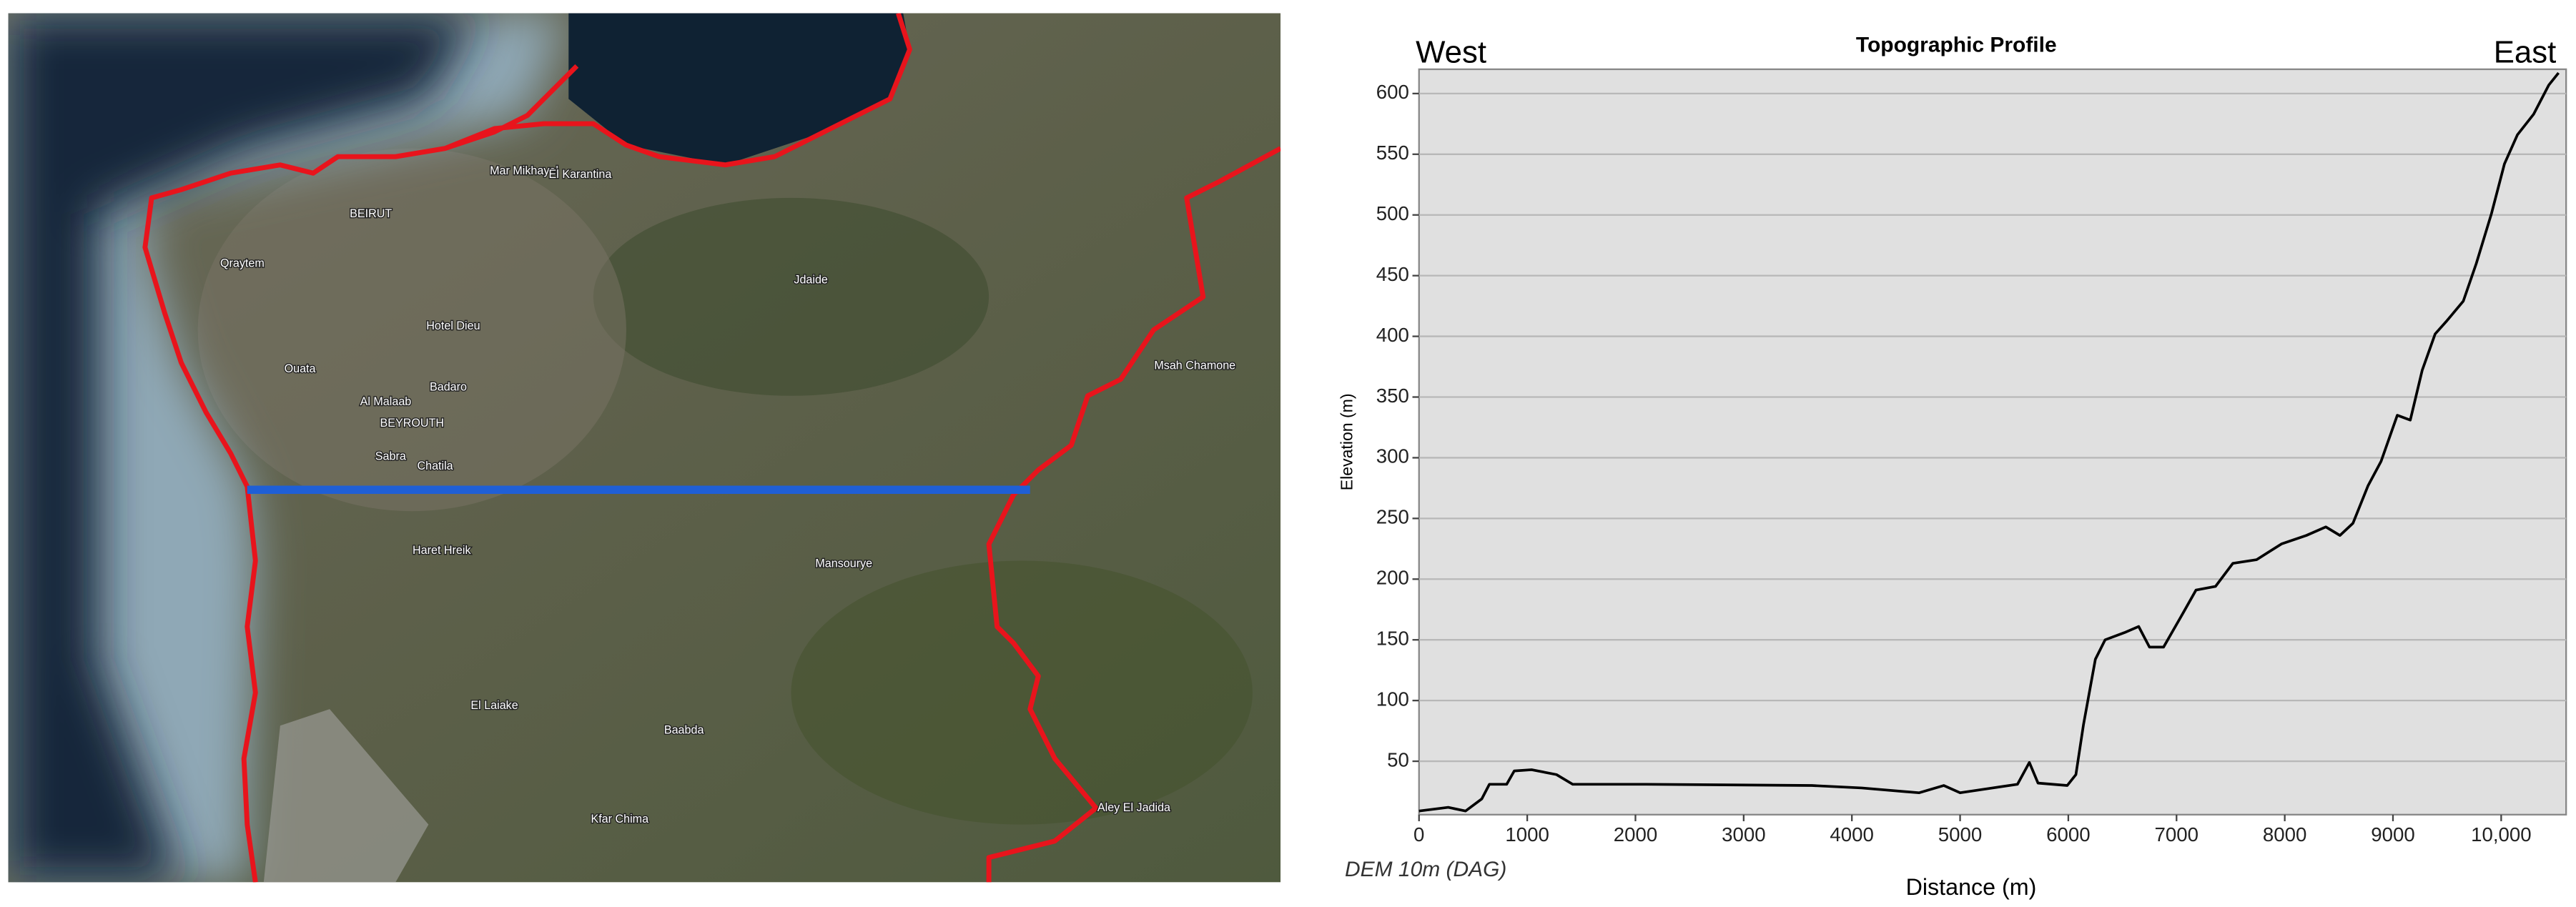  What do you see at coordinates (242, 263) in the screenshot?
I see `place-label: Qraytem` at bounding box center [242, 263].